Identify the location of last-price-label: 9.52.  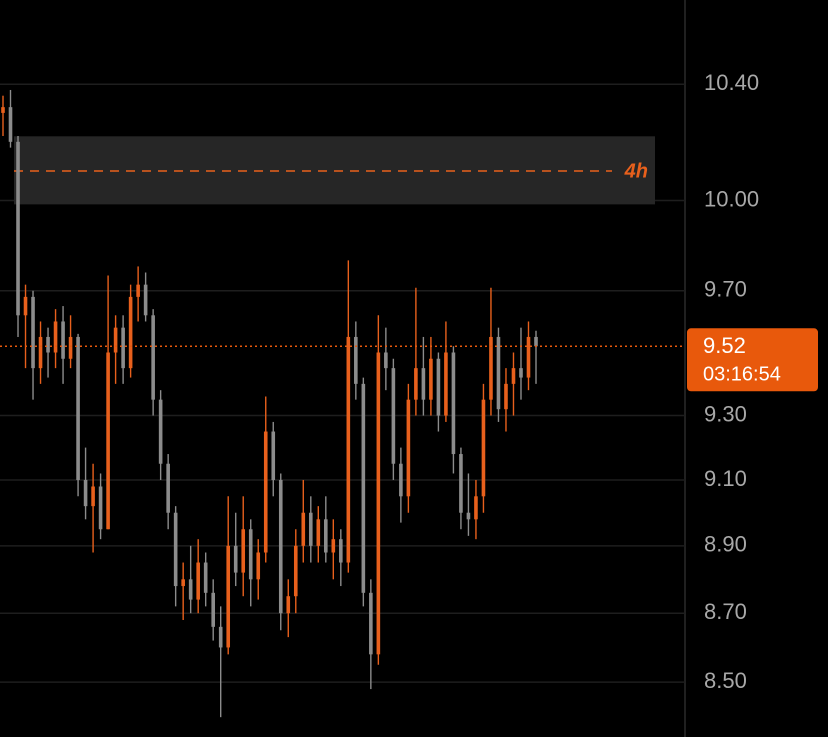
(724, 345).